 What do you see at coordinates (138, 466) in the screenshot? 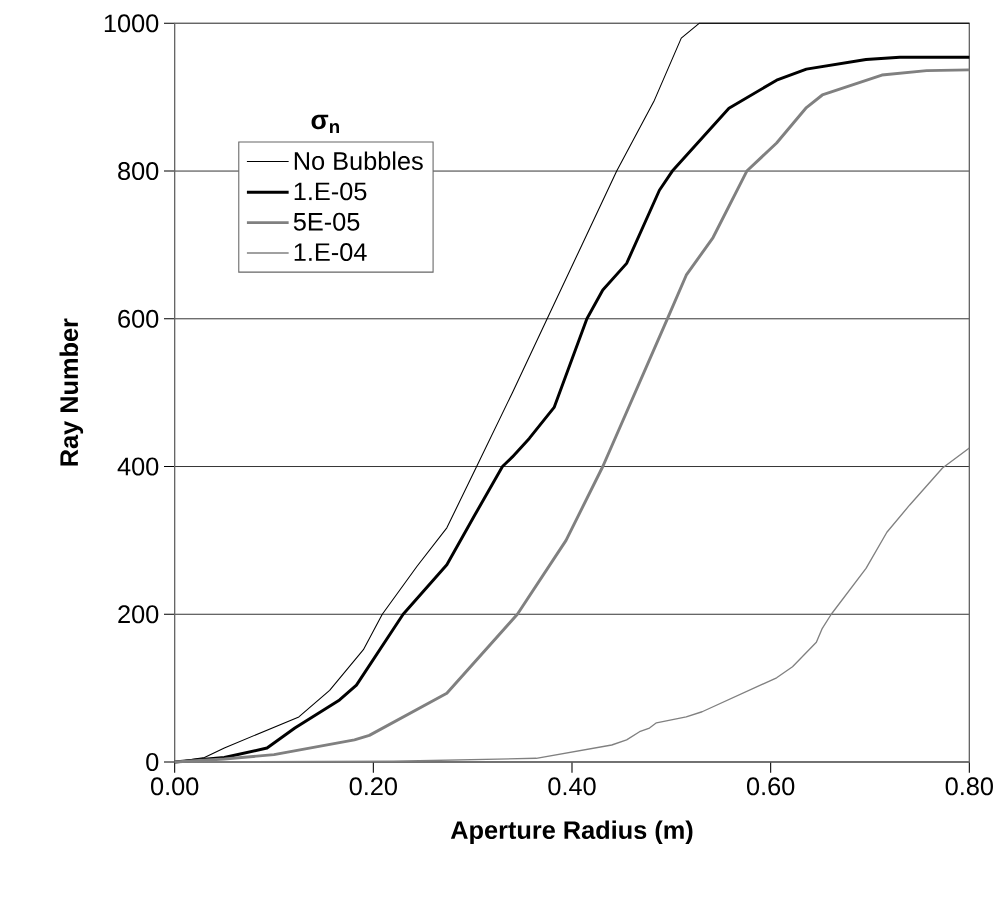
I see `y-tick-label: 400` at bounding box center [138, 466].